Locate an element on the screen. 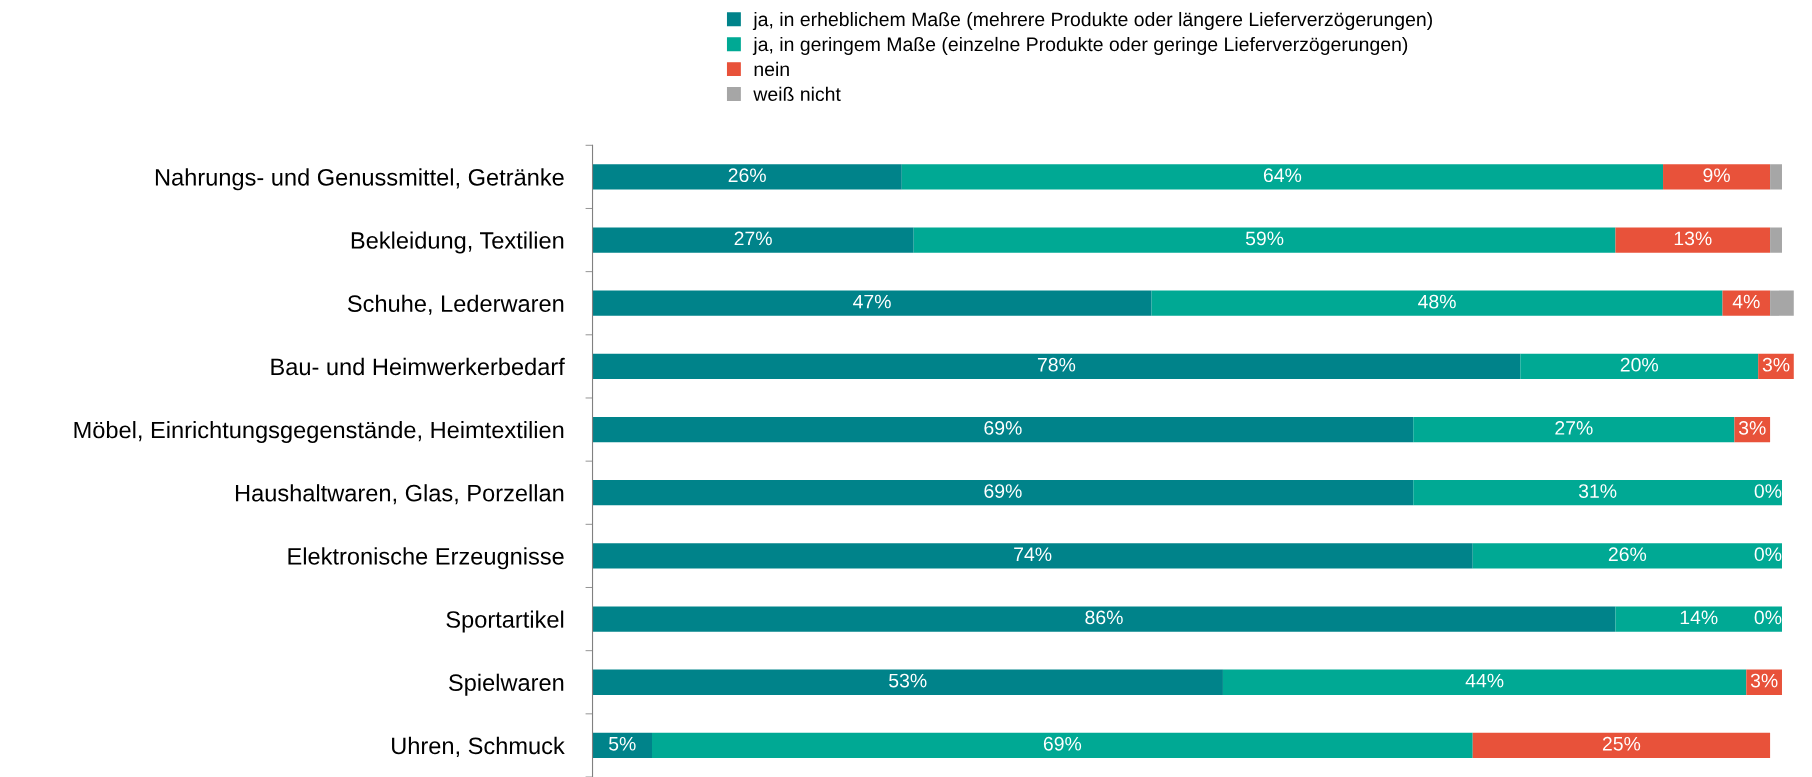 This screenshot has width=1812, height=777. data-label: 59% is located at coordinates (1264, 238).